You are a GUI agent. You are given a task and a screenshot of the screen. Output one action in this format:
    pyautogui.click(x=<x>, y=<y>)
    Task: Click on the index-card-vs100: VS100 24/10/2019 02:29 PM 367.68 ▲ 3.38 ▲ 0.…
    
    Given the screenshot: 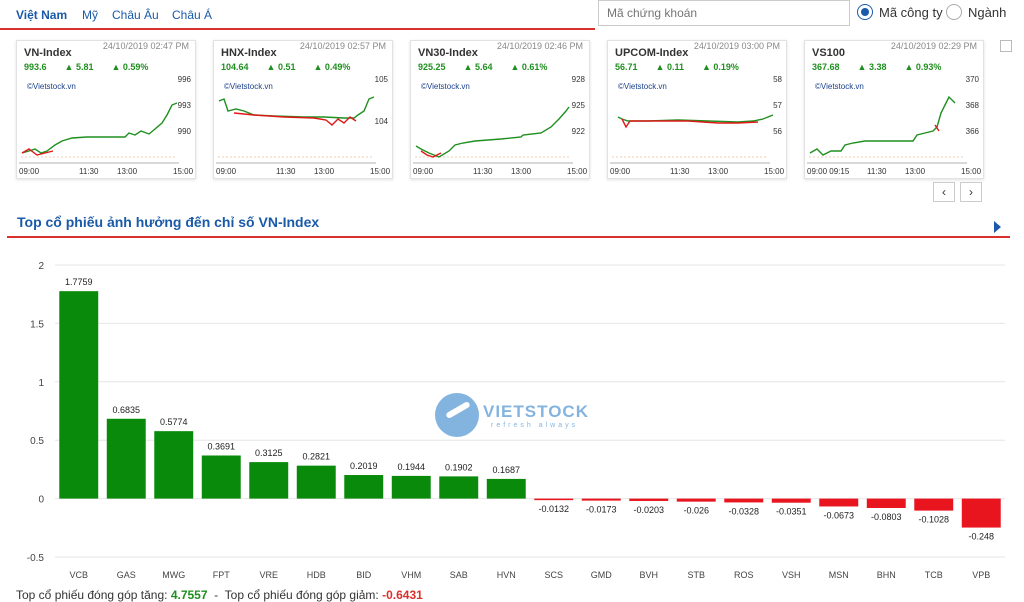 What is the action you would take?
    pyautogui.click(x=894, y=109)
    